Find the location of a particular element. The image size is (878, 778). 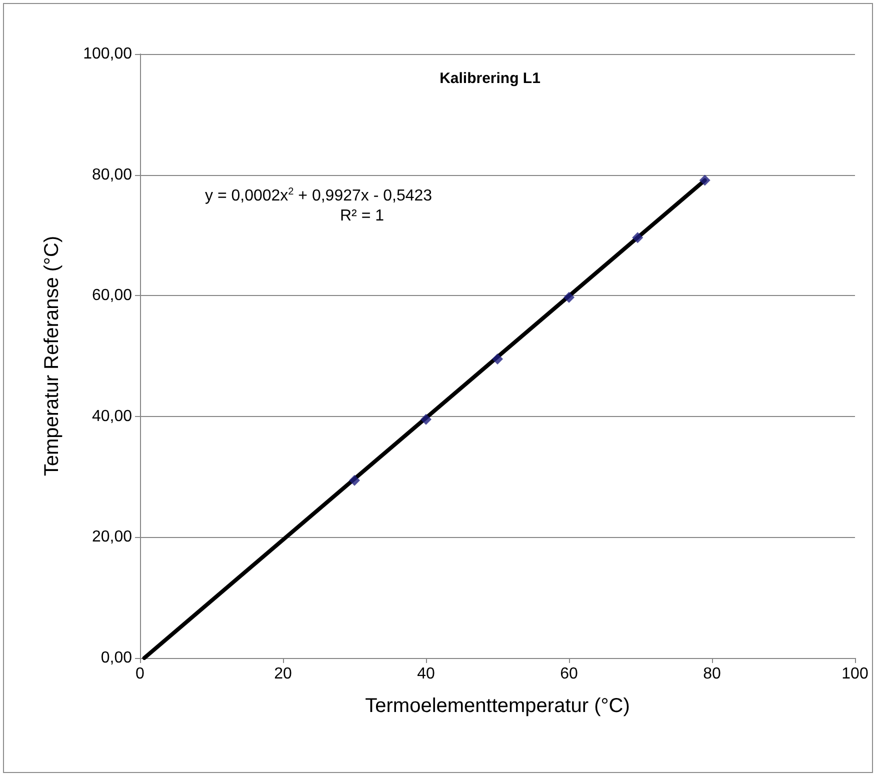

x-tick-label: 20 is located at coordinates (283, 674).